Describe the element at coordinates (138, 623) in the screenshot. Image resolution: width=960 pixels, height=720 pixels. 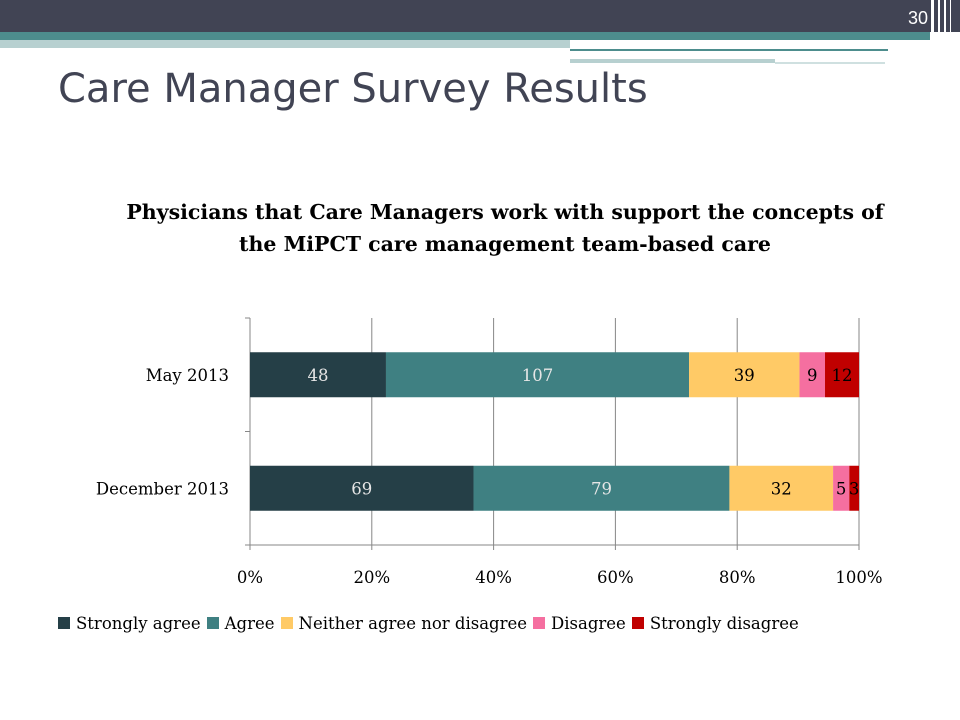
I see `legend-label: Strongly agree` at that location.